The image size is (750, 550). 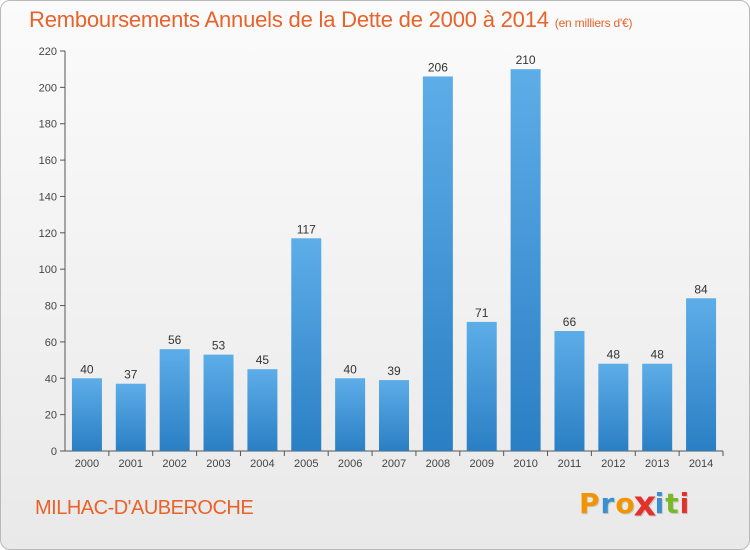 What do you see at coordinates (526, 60) in the screenshot?
I see `bar-value-label: 210` at bounding box center [526, 60].